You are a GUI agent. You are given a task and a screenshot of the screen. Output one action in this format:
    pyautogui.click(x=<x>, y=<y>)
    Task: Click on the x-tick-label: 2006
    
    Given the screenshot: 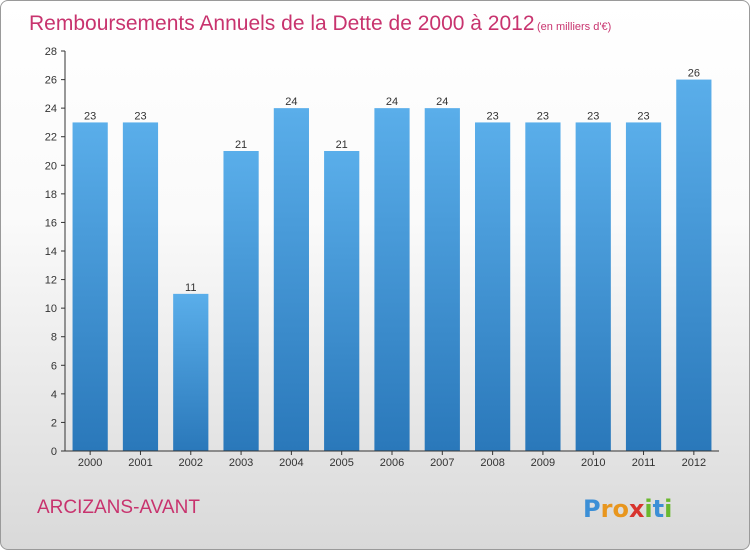 What is the action you would take?
    pyautogui.click(x=392, y=463)
    